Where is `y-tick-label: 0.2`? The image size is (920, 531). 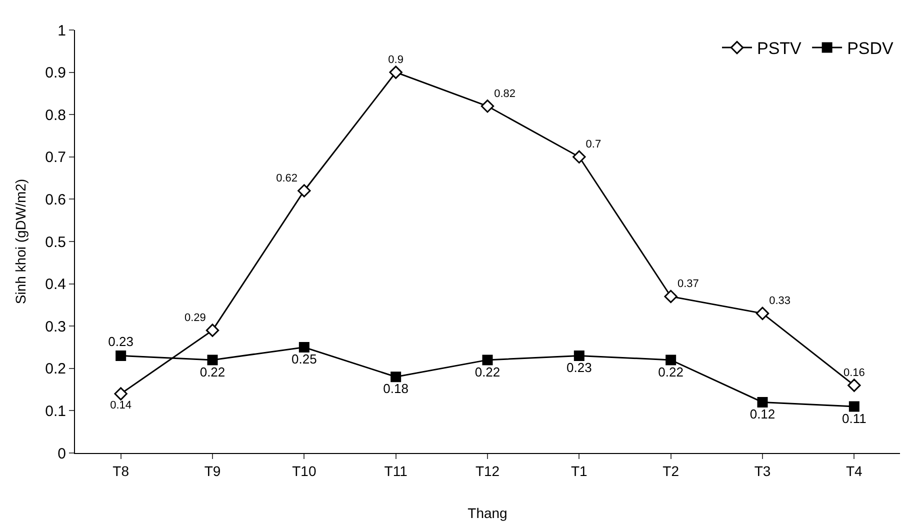
y-tick-label: 0.2 is located at coordinates (55, 369).